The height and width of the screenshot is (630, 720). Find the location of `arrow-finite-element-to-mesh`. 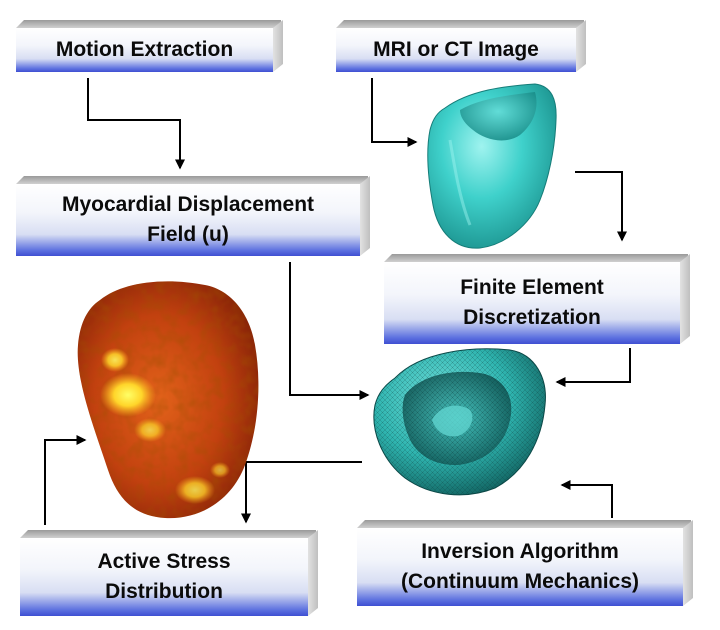

arrow-finite-element-to-mesh is located at coordinates (593, 367).